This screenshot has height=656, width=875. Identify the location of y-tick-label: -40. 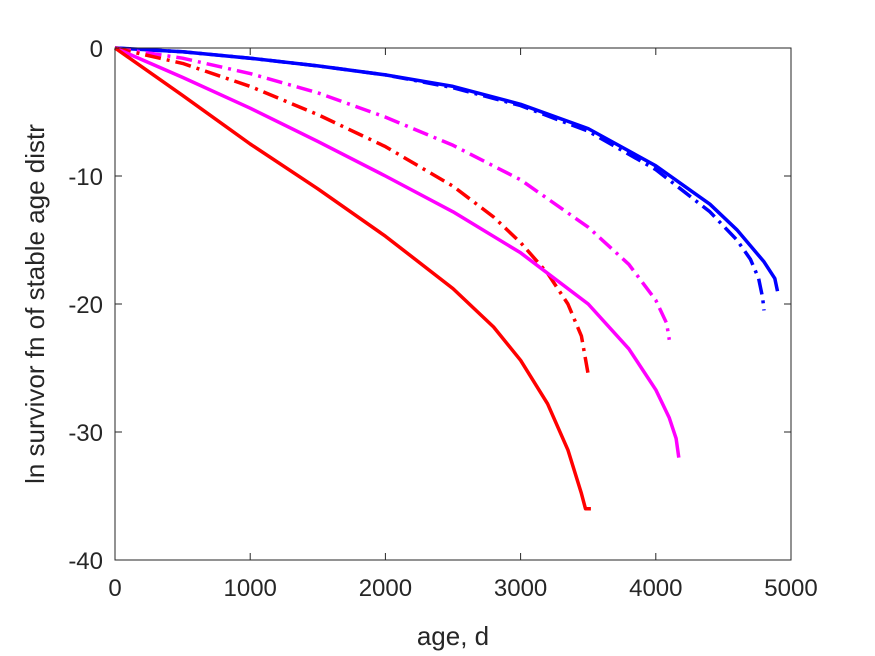
(85, 561).